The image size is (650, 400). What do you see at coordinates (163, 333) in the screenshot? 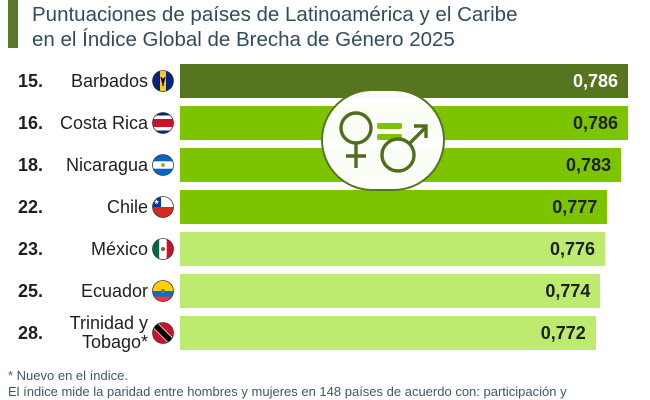
I see `trinidad-tobago-flag-icon` at bounding box center [163, 333].